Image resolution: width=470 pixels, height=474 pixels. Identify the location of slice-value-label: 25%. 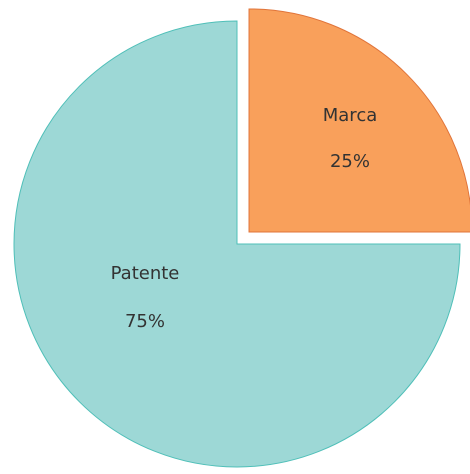
(350, 161).